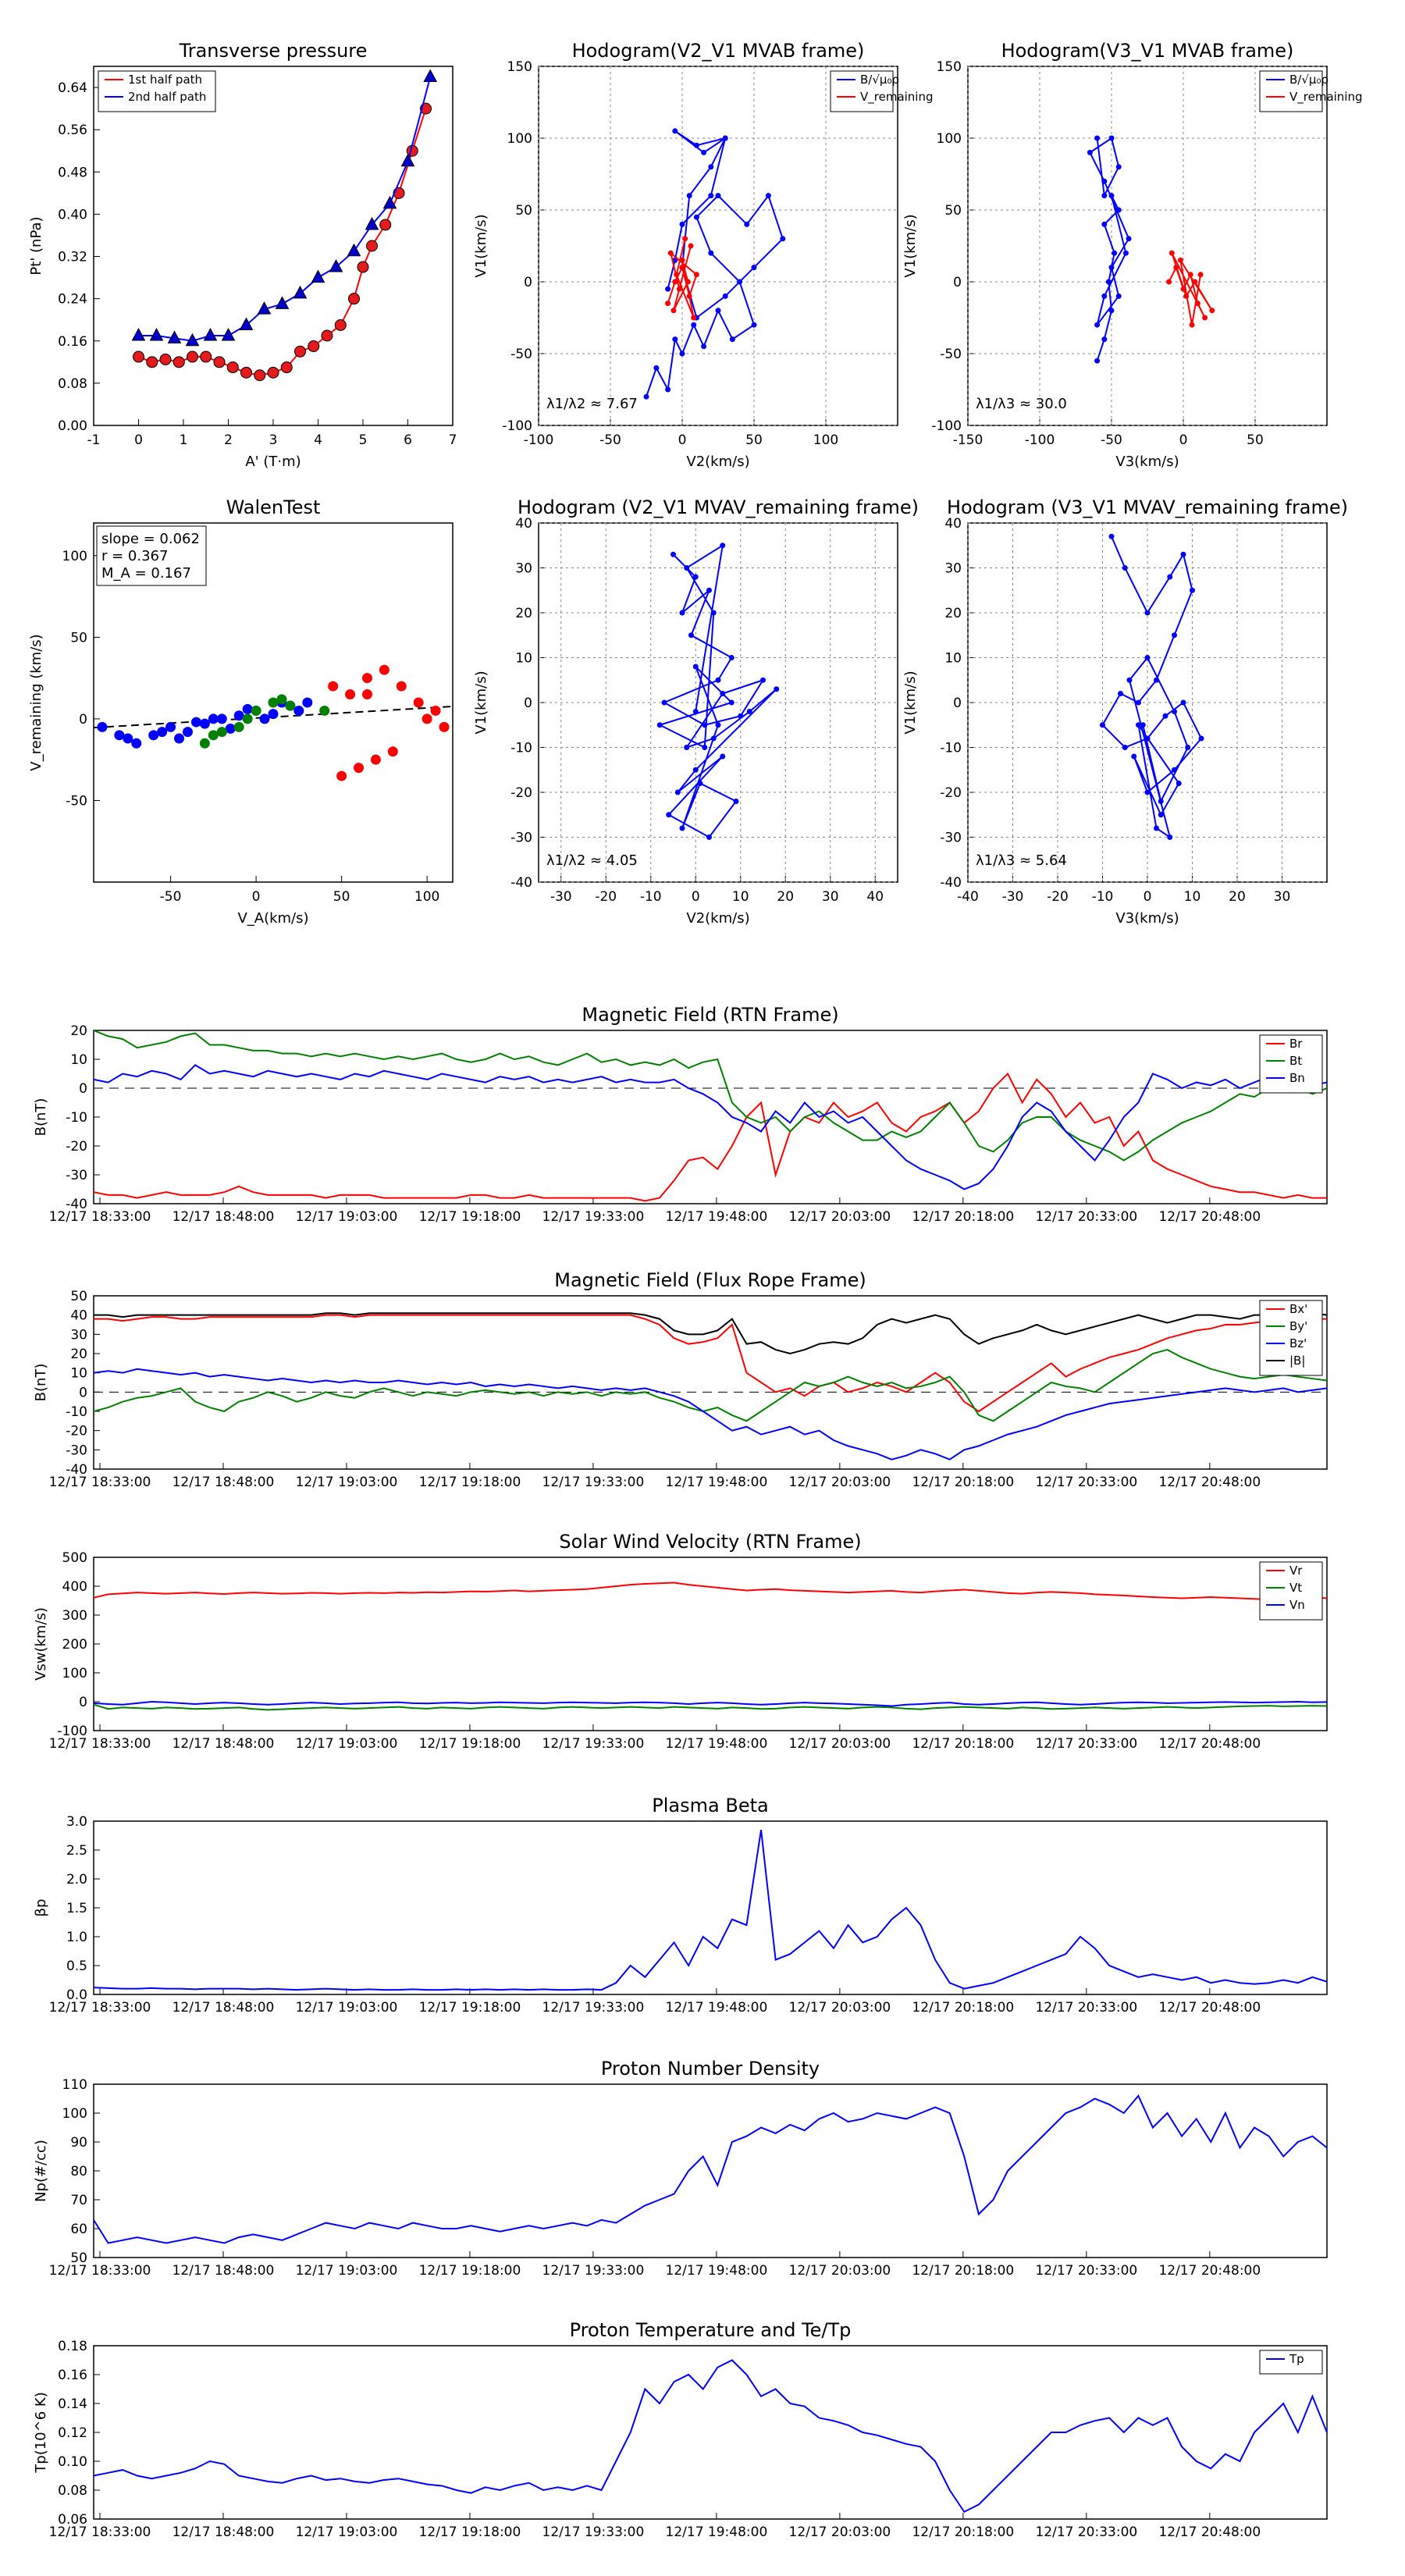 Image resolution: width=1405 pixels, height=2576 pixels. I want to click on axes-frame, so click(711, 1907).